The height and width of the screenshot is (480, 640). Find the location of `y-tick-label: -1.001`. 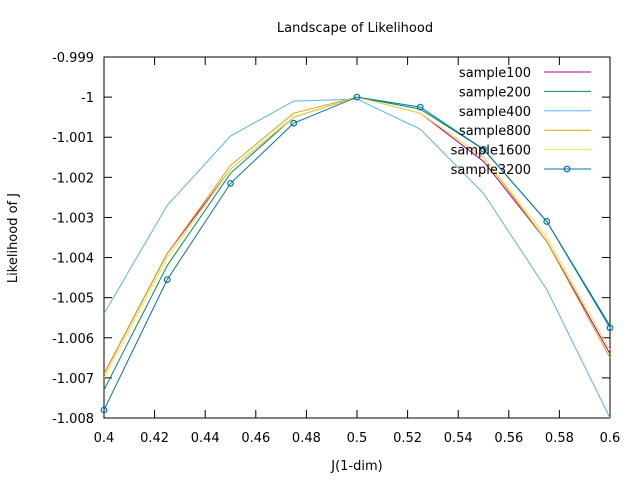

y-tick-label: -1.001 is located at coordinates (73, 138).